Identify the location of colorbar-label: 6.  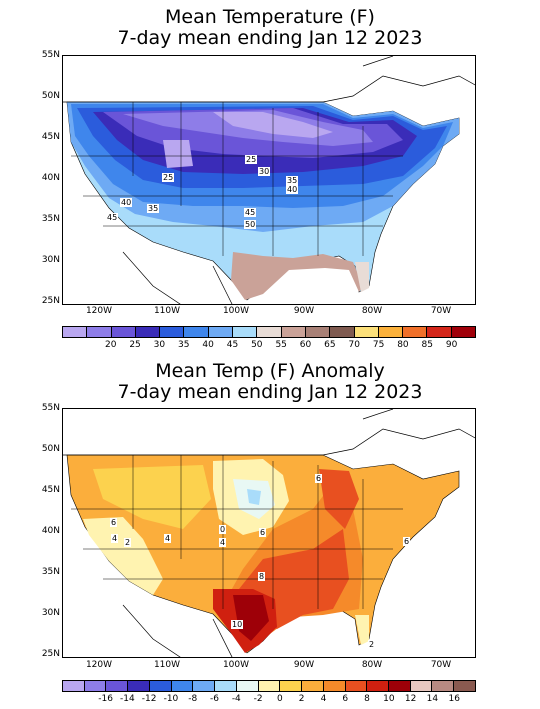
(345, 699).